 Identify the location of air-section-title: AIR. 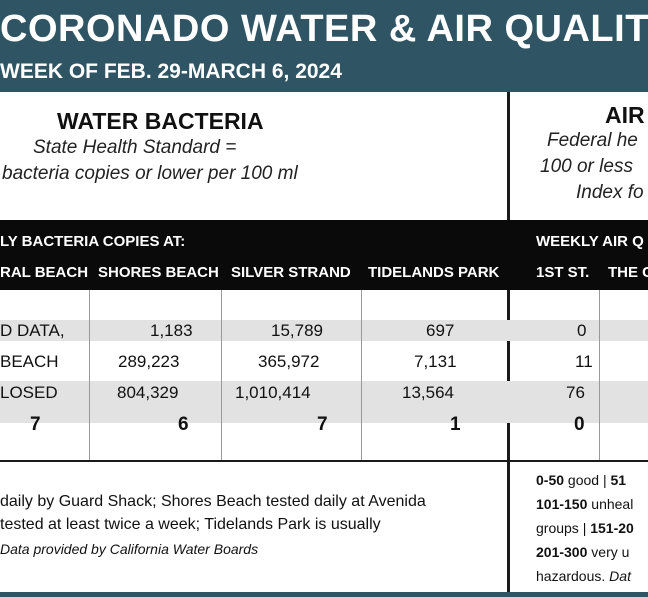
(625, 115).